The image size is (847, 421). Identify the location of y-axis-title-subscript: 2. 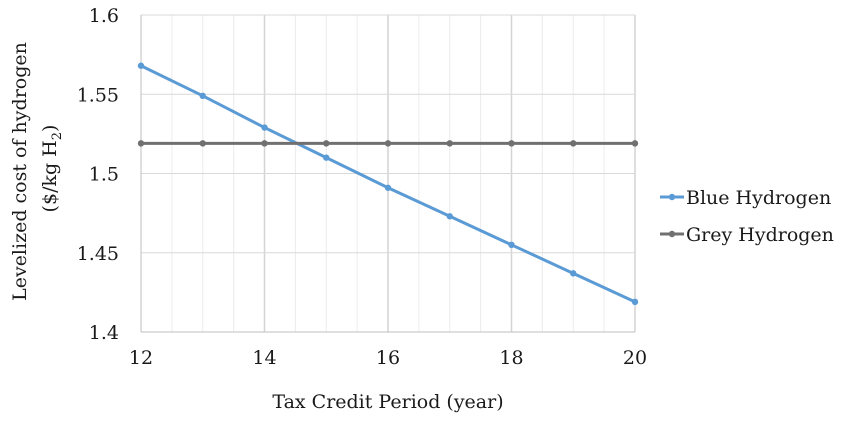
(57, 136).